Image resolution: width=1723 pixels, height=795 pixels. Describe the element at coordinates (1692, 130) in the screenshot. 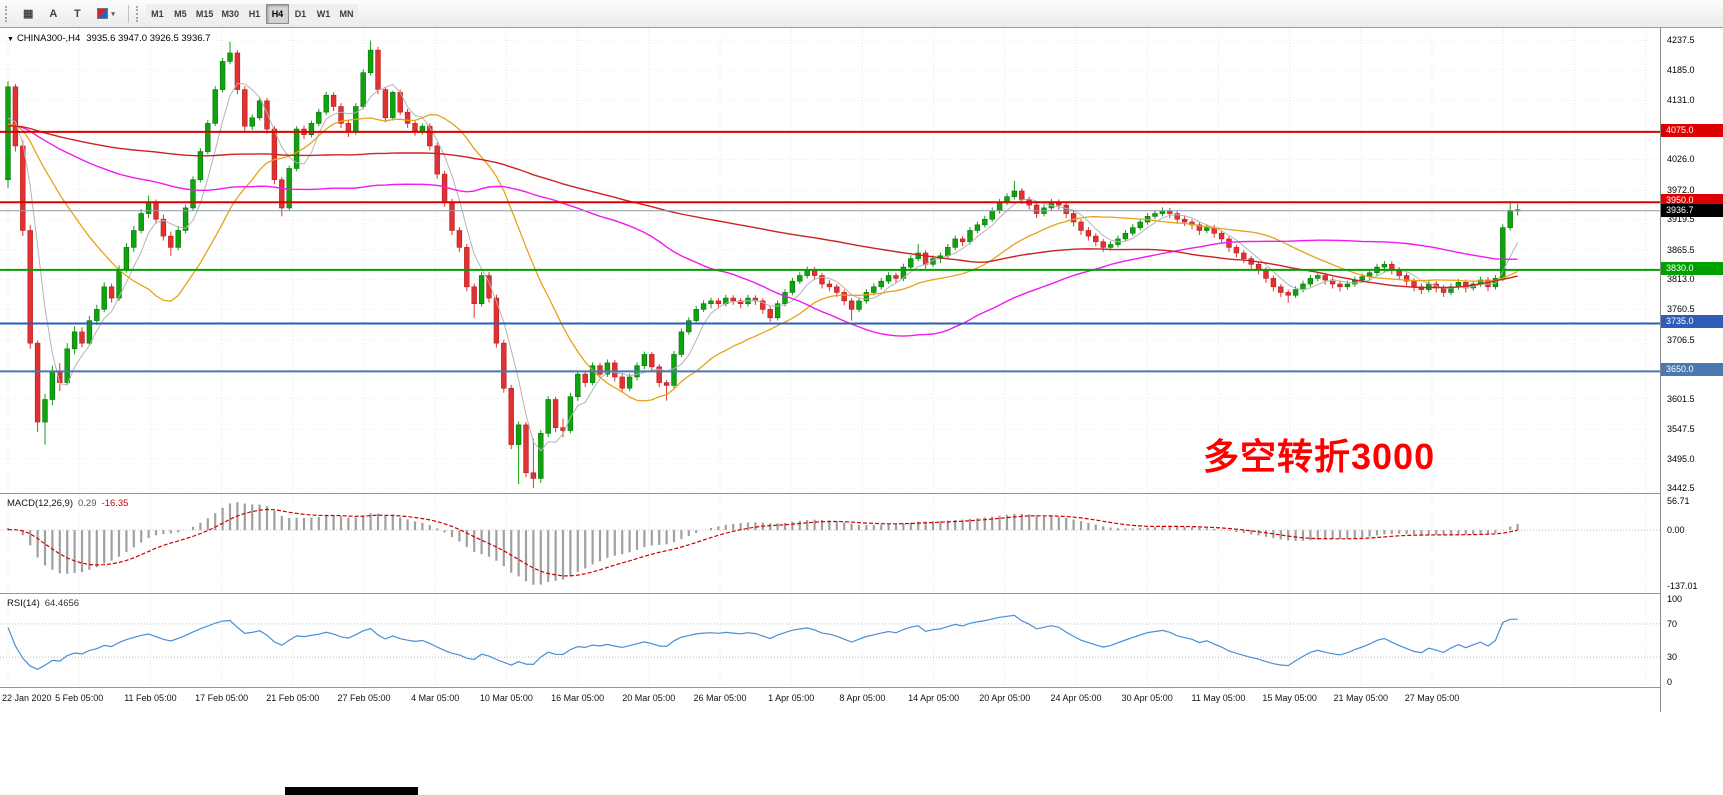

I see `price-line-badge: 4075.0` at that location.